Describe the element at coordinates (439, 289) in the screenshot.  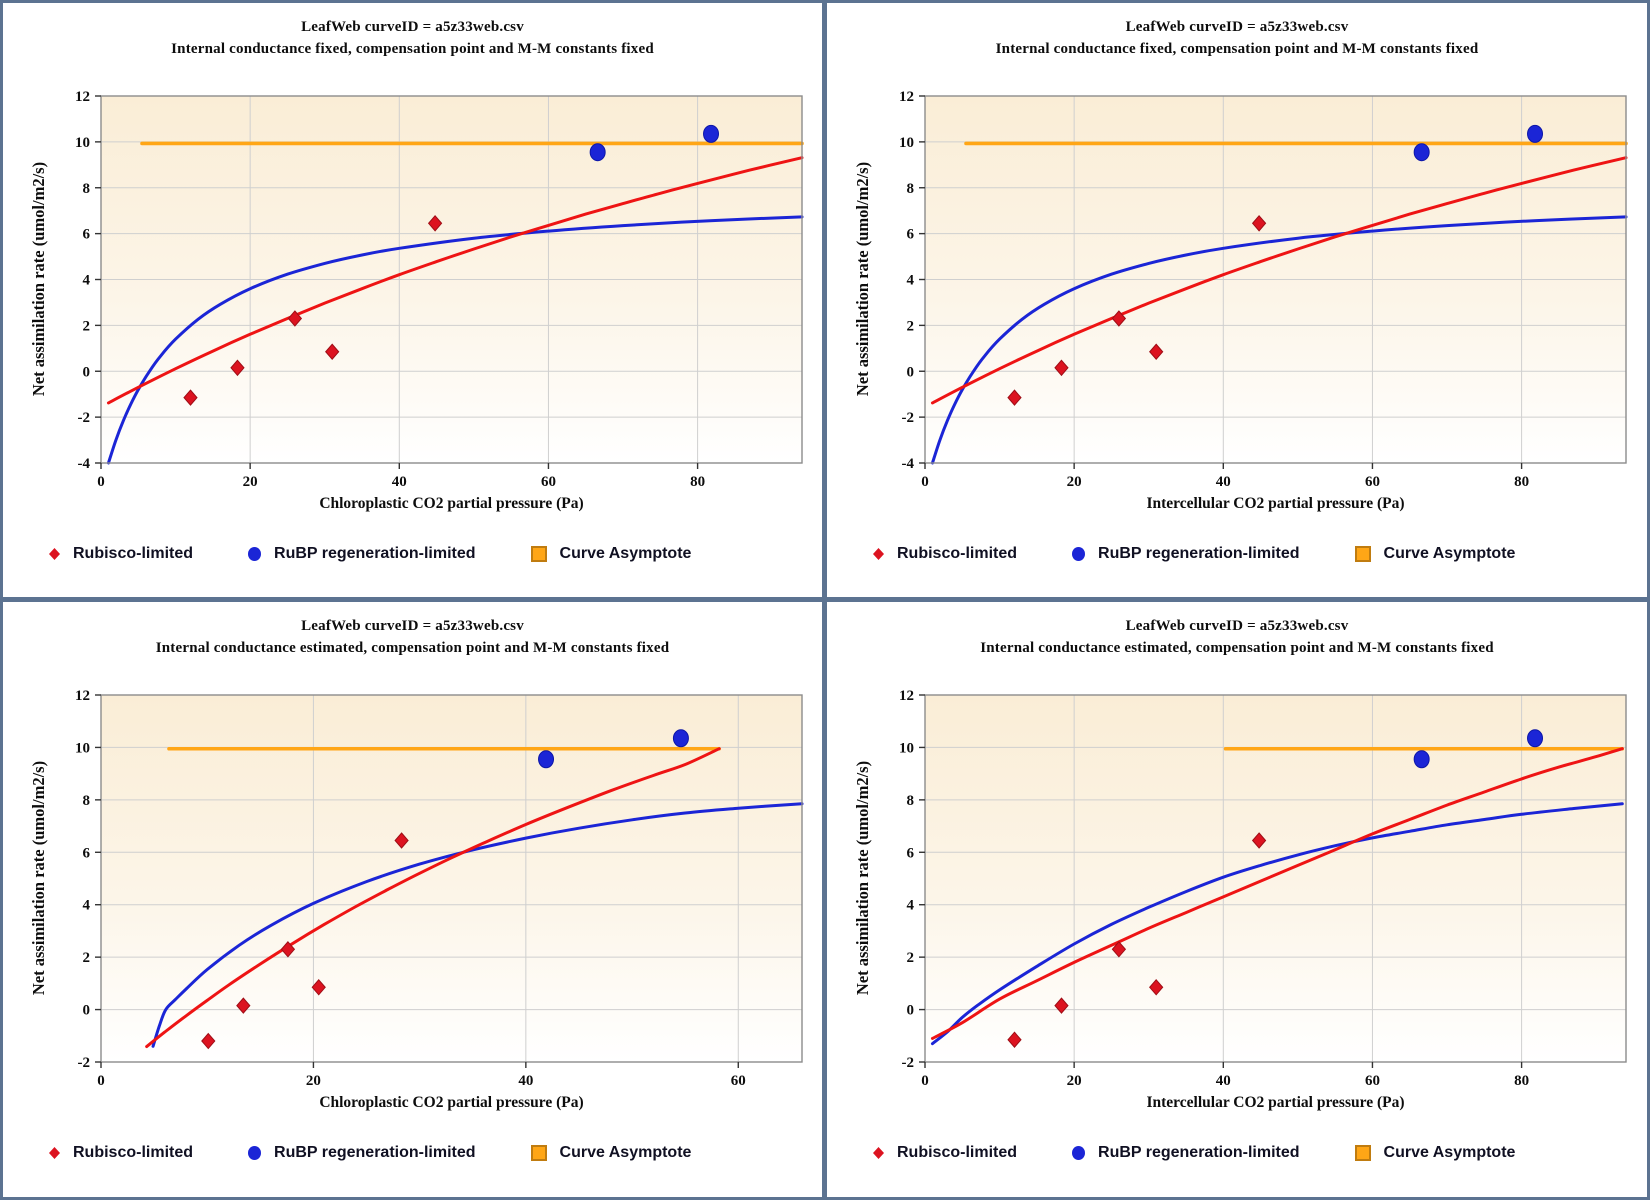
I see `plot-area-top-left: 0 20 40 60 80 -4 -2 0 2 4 6 8 10 12` at that location.